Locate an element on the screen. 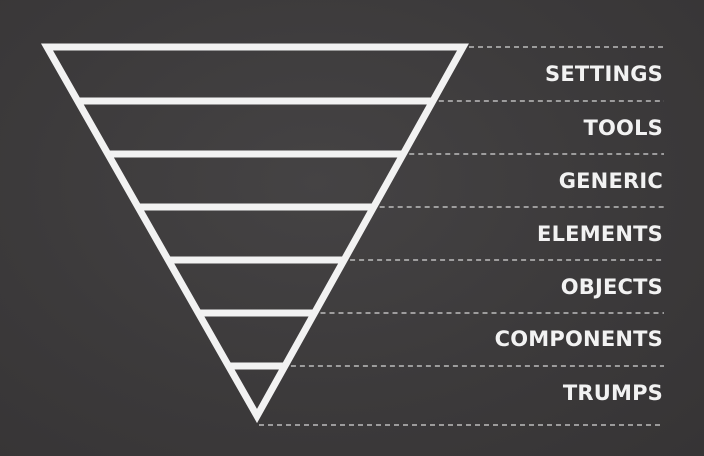 This screenshot has height=456, width=704. layer-label-generic: GENERIC is located at coordinates (611, 181).